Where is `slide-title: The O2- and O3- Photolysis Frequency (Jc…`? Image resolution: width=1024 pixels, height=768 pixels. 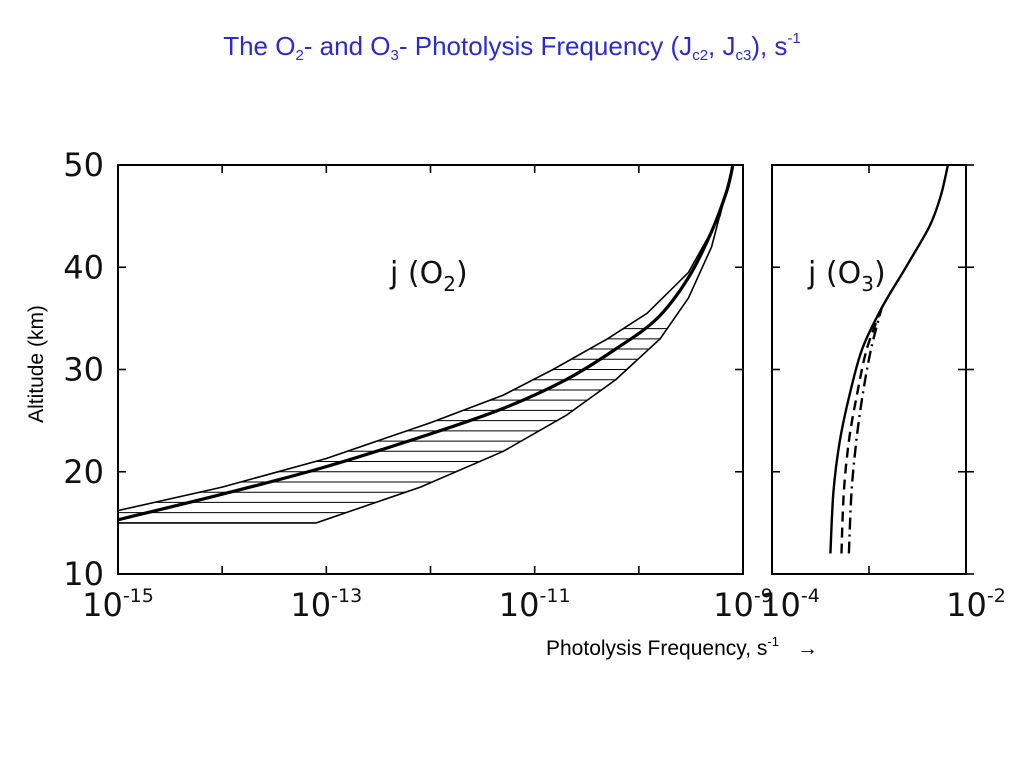
slide-title: The O2- and O3- Photolysis Frequency (Jc… is located at coordinates (512, 47).